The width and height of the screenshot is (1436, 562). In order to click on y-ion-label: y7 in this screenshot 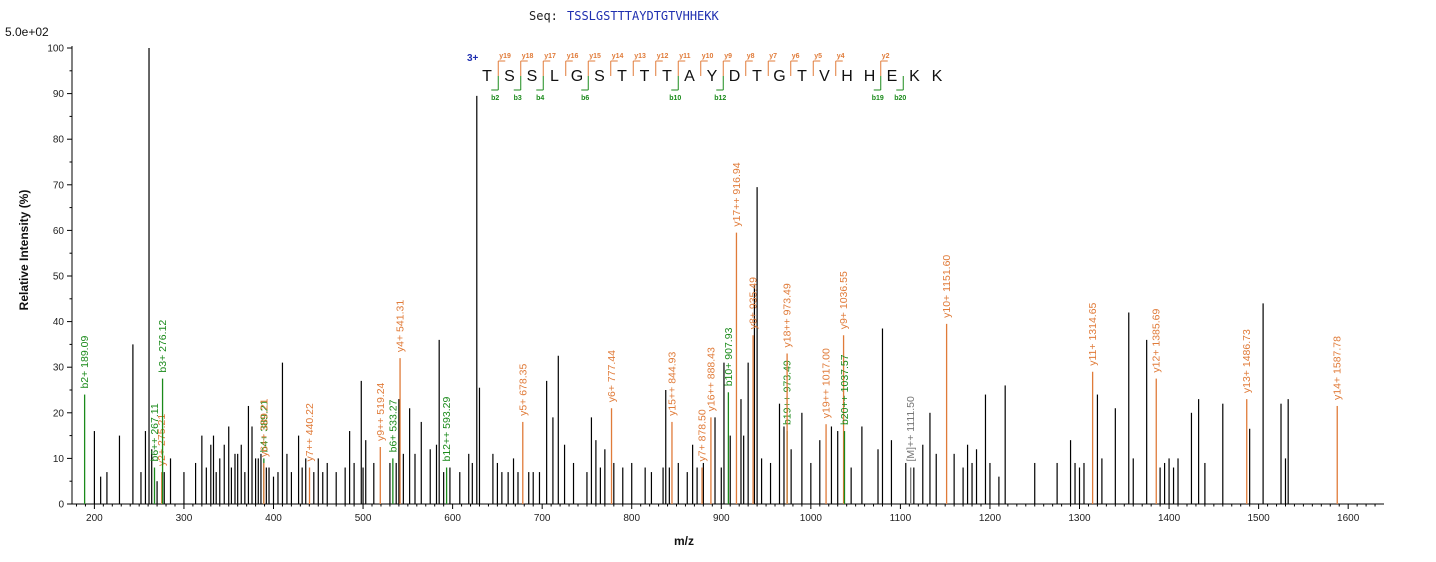, I will do `click(773, 56)`.